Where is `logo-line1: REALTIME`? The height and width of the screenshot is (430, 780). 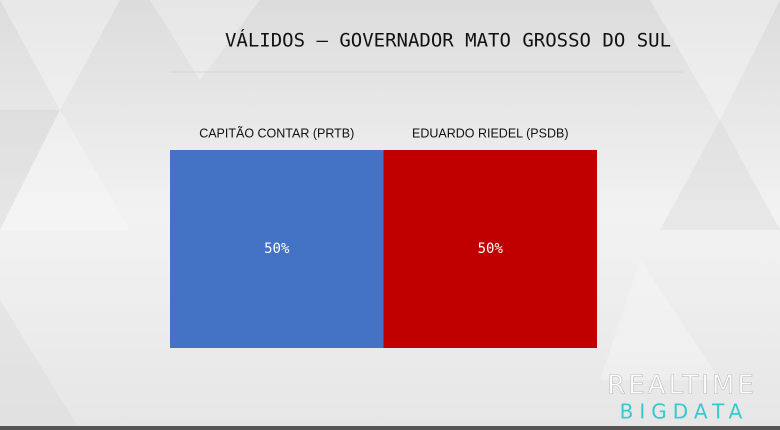
logo-line1: REALTIME is located at coordinates (682, 386).